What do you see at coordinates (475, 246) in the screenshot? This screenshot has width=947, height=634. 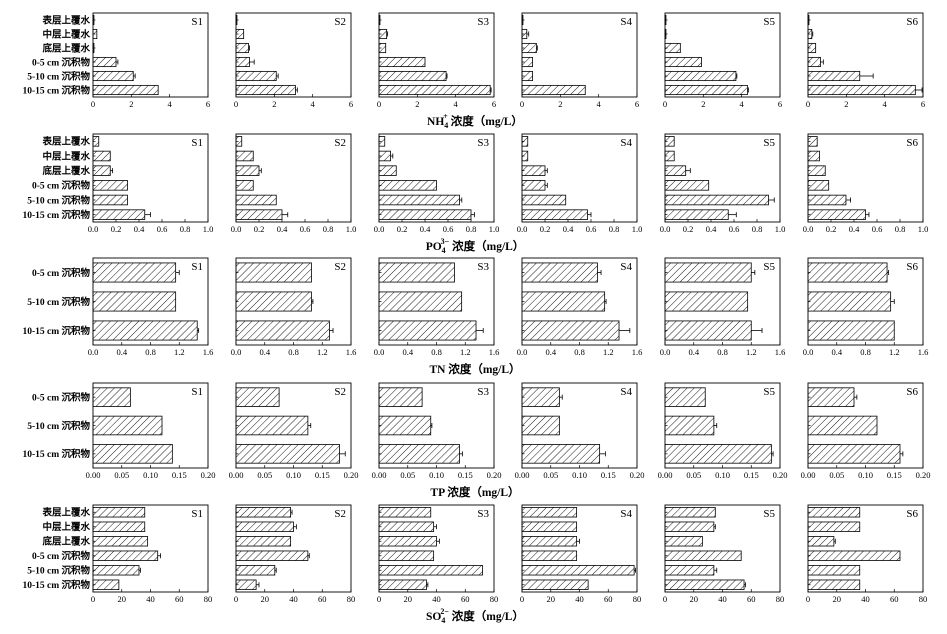 I see `x-axis-title: PO43− 浓度（mg/L）` at bounding box center [475, 246].